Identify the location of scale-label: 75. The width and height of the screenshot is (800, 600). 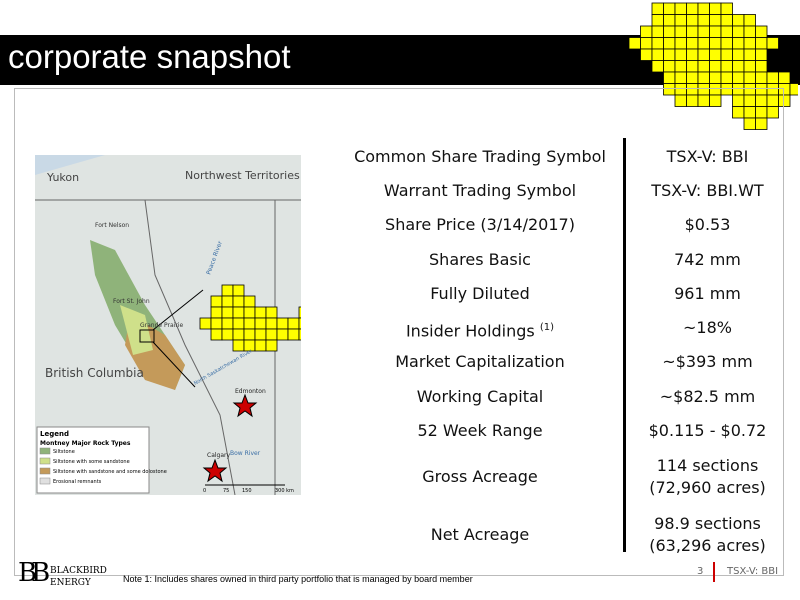
(226, 491).